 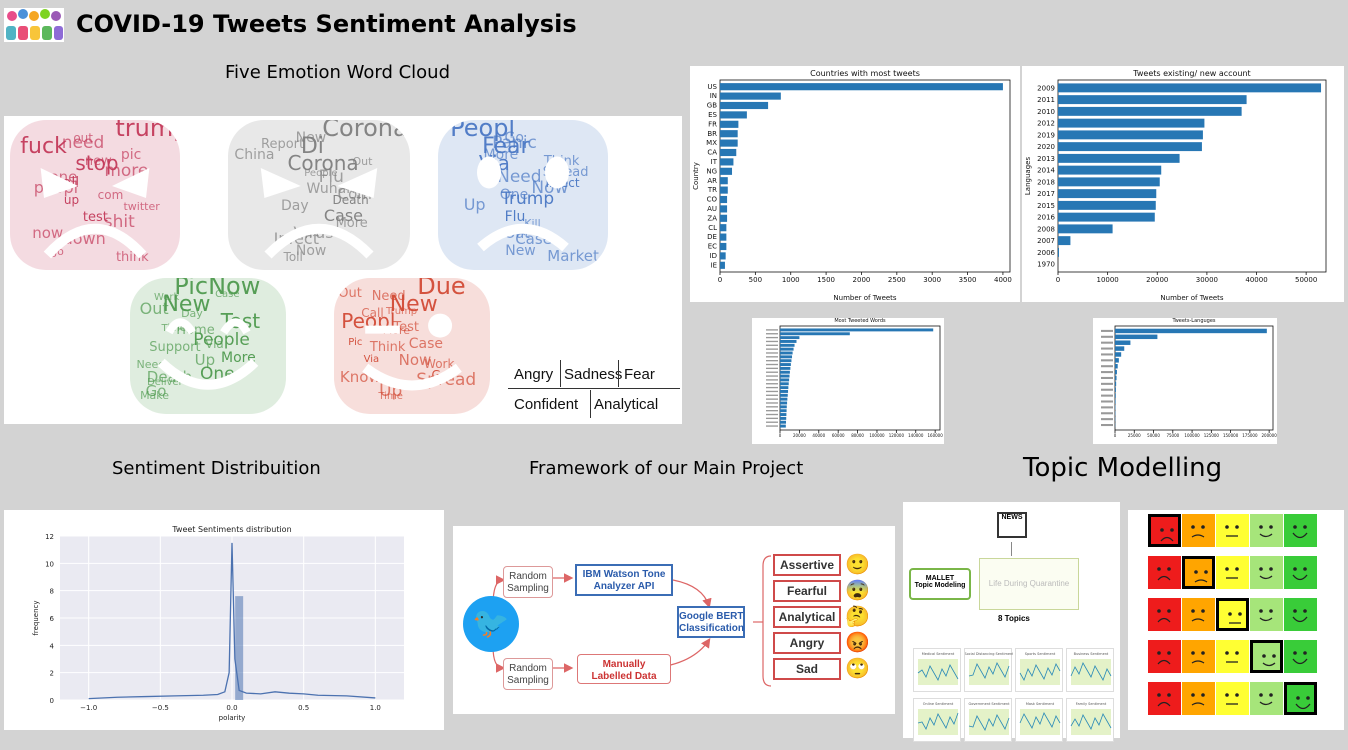 I want to click on category-label: 2007, so click(x=1046, y=241).